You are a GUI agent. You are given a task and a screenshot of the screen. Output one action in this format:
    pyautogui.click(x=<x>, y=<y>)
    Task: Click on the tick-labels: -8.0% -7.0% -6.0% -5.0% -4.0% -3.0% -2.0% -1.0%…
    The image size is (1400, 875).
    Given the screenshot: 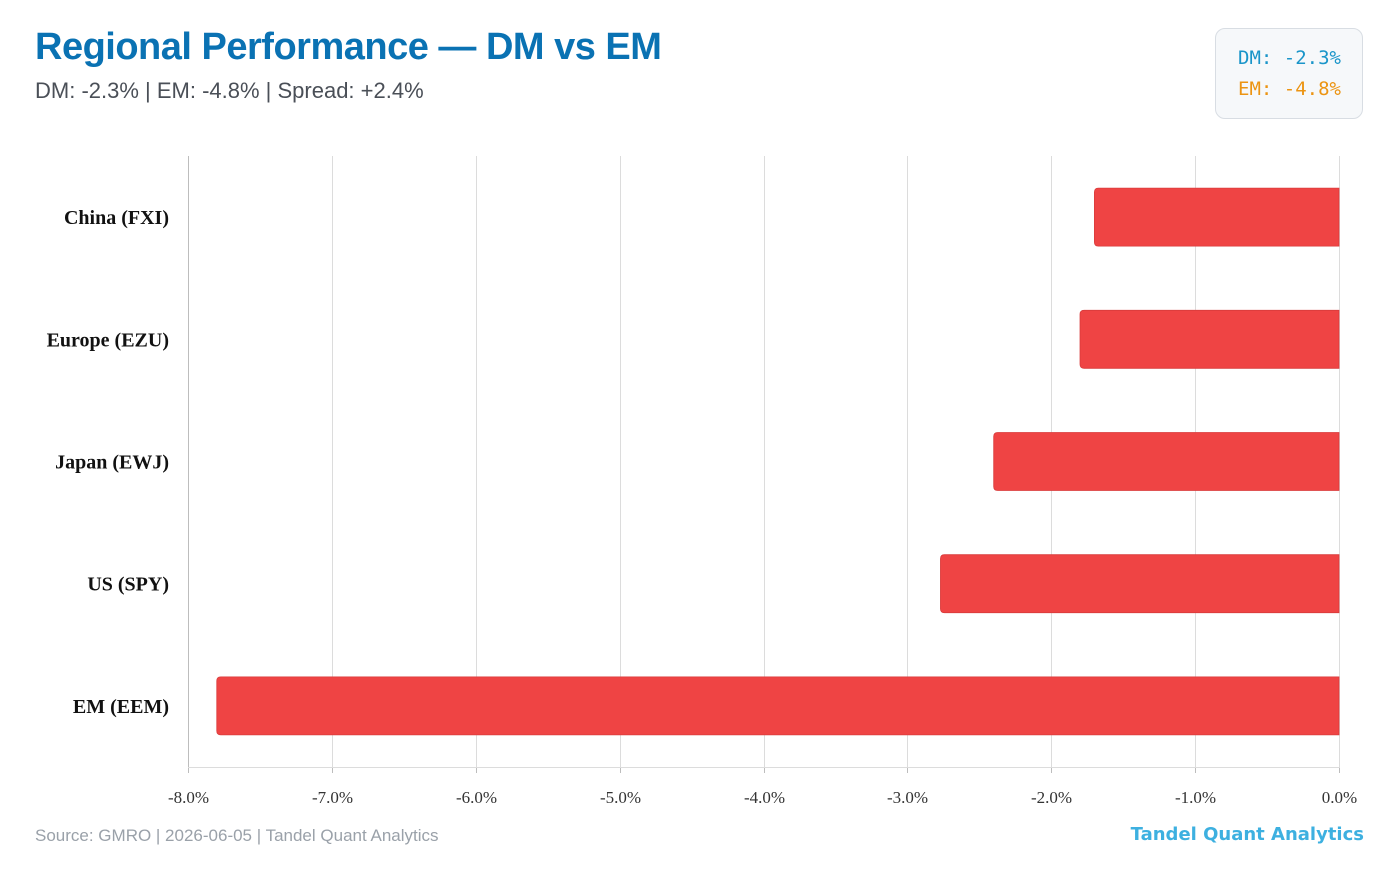 What is the action you would take?
    pyautogui.click(x=762, y=797)
    